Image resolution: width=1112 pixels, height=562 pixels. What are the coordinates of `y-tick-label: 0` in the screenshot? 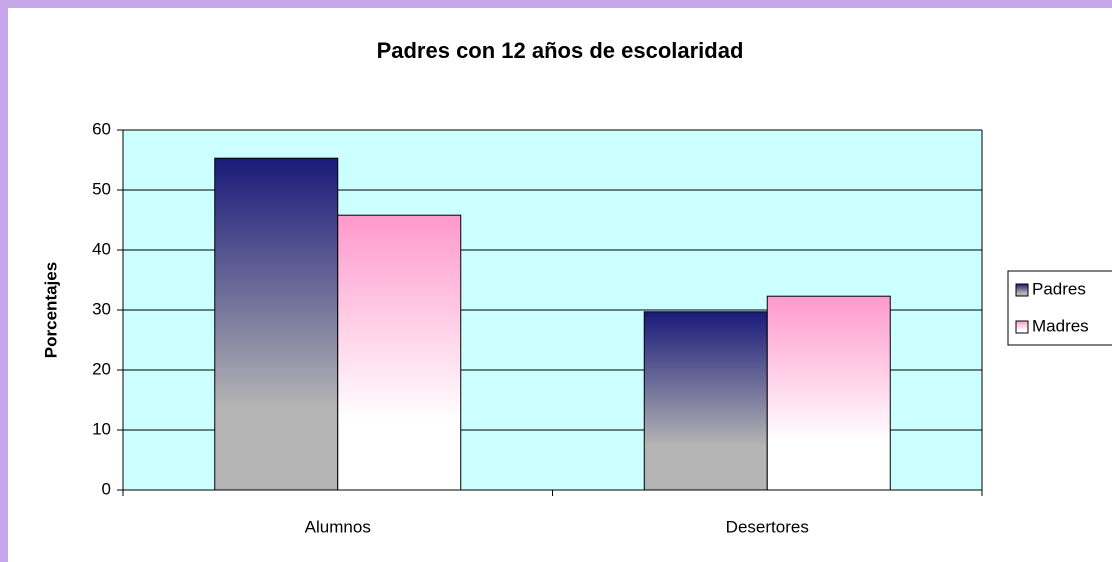 It's located at (106, 488).